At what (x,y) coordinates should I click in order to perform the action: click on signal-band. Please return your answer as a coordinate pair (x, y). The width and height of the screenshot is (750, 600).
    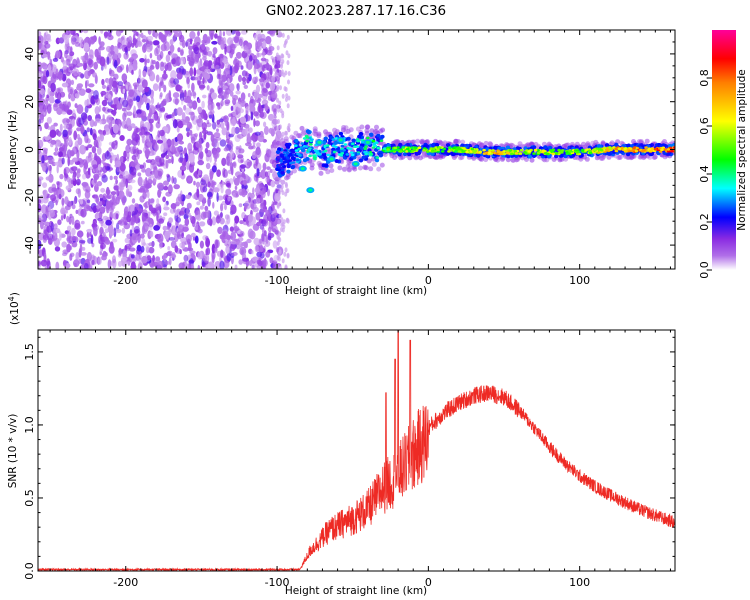
    Looking at the image, I should click on (307, 158).